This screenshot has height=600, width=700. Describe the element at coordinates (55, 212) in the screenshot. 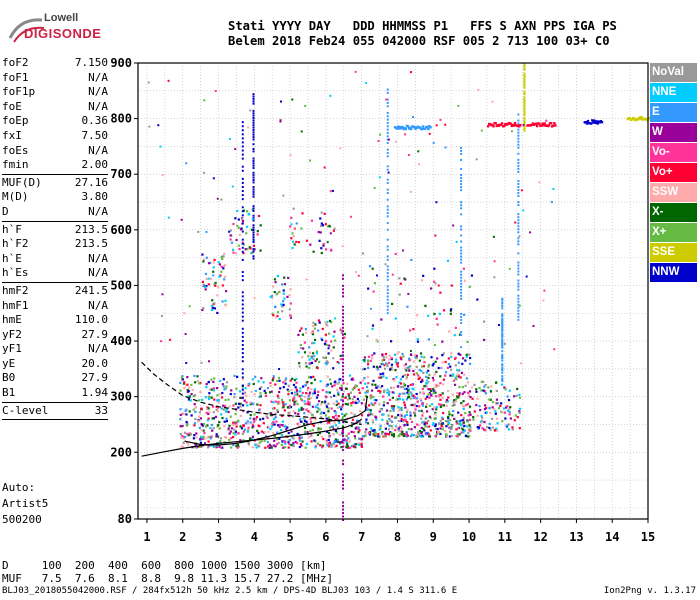

I see `param-row-d: D N/A` at that location.